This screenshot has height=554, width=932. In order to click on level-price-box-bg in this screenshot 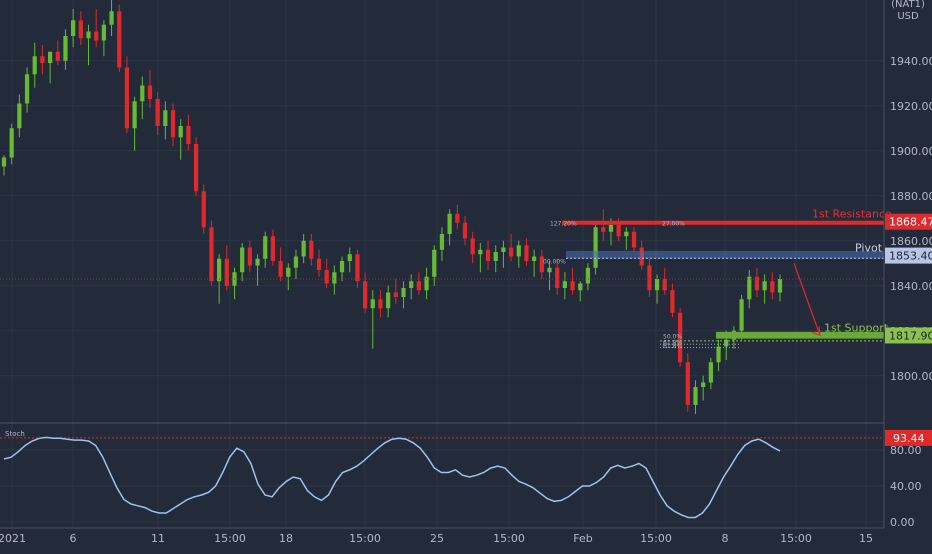, I will do `click(908, 255)`.